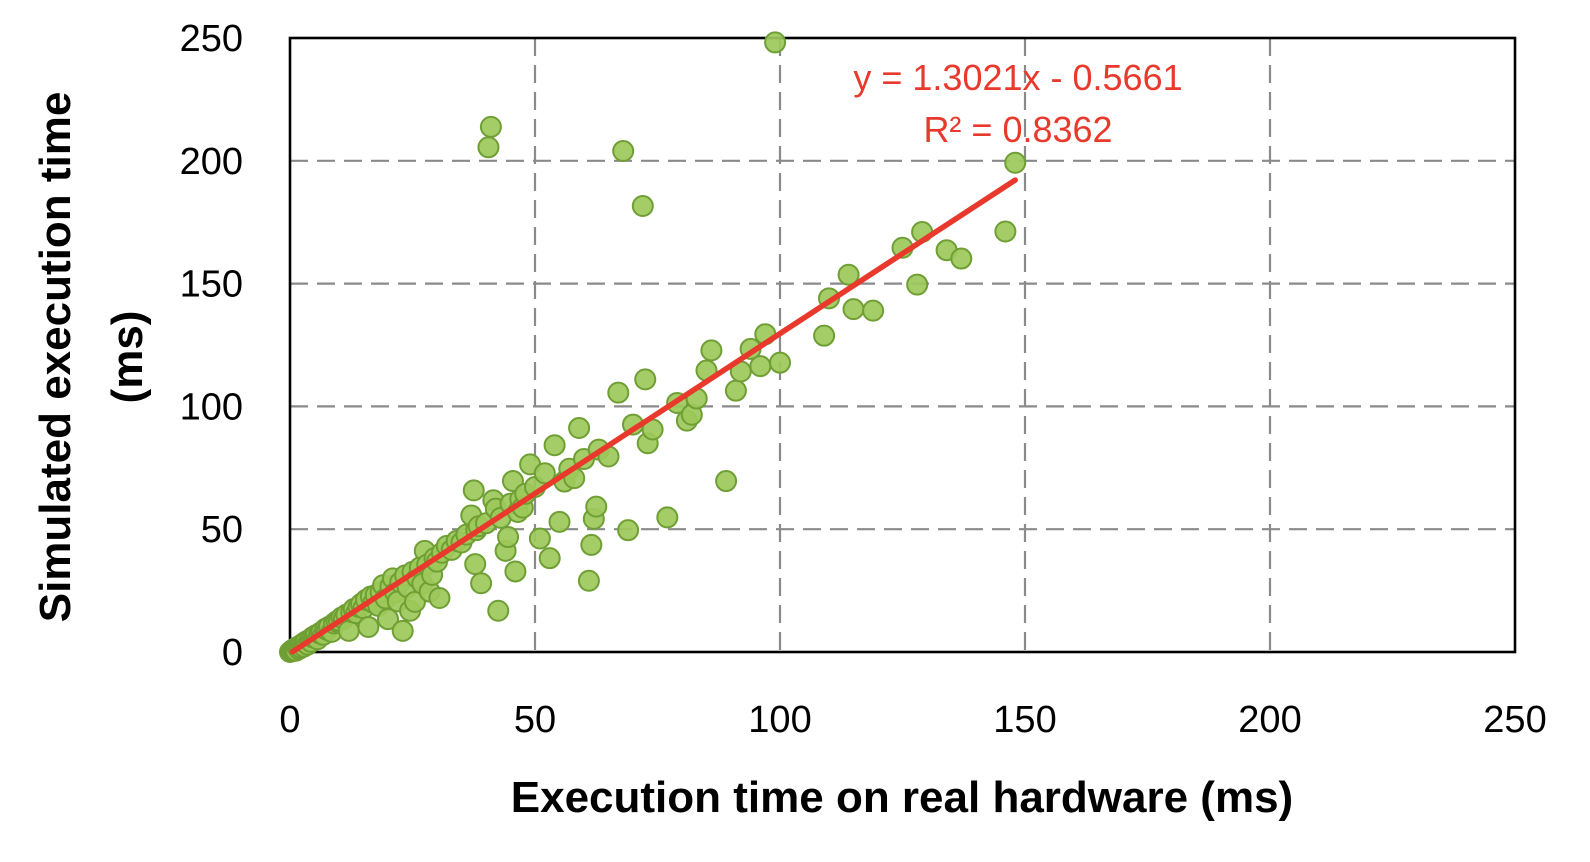 This screenshot has width=1590, height=862. What do you see at coordinates (1024, 720) in the screenshot?
I see `x-tick-label: 150` at bounding box center [1024, 720].